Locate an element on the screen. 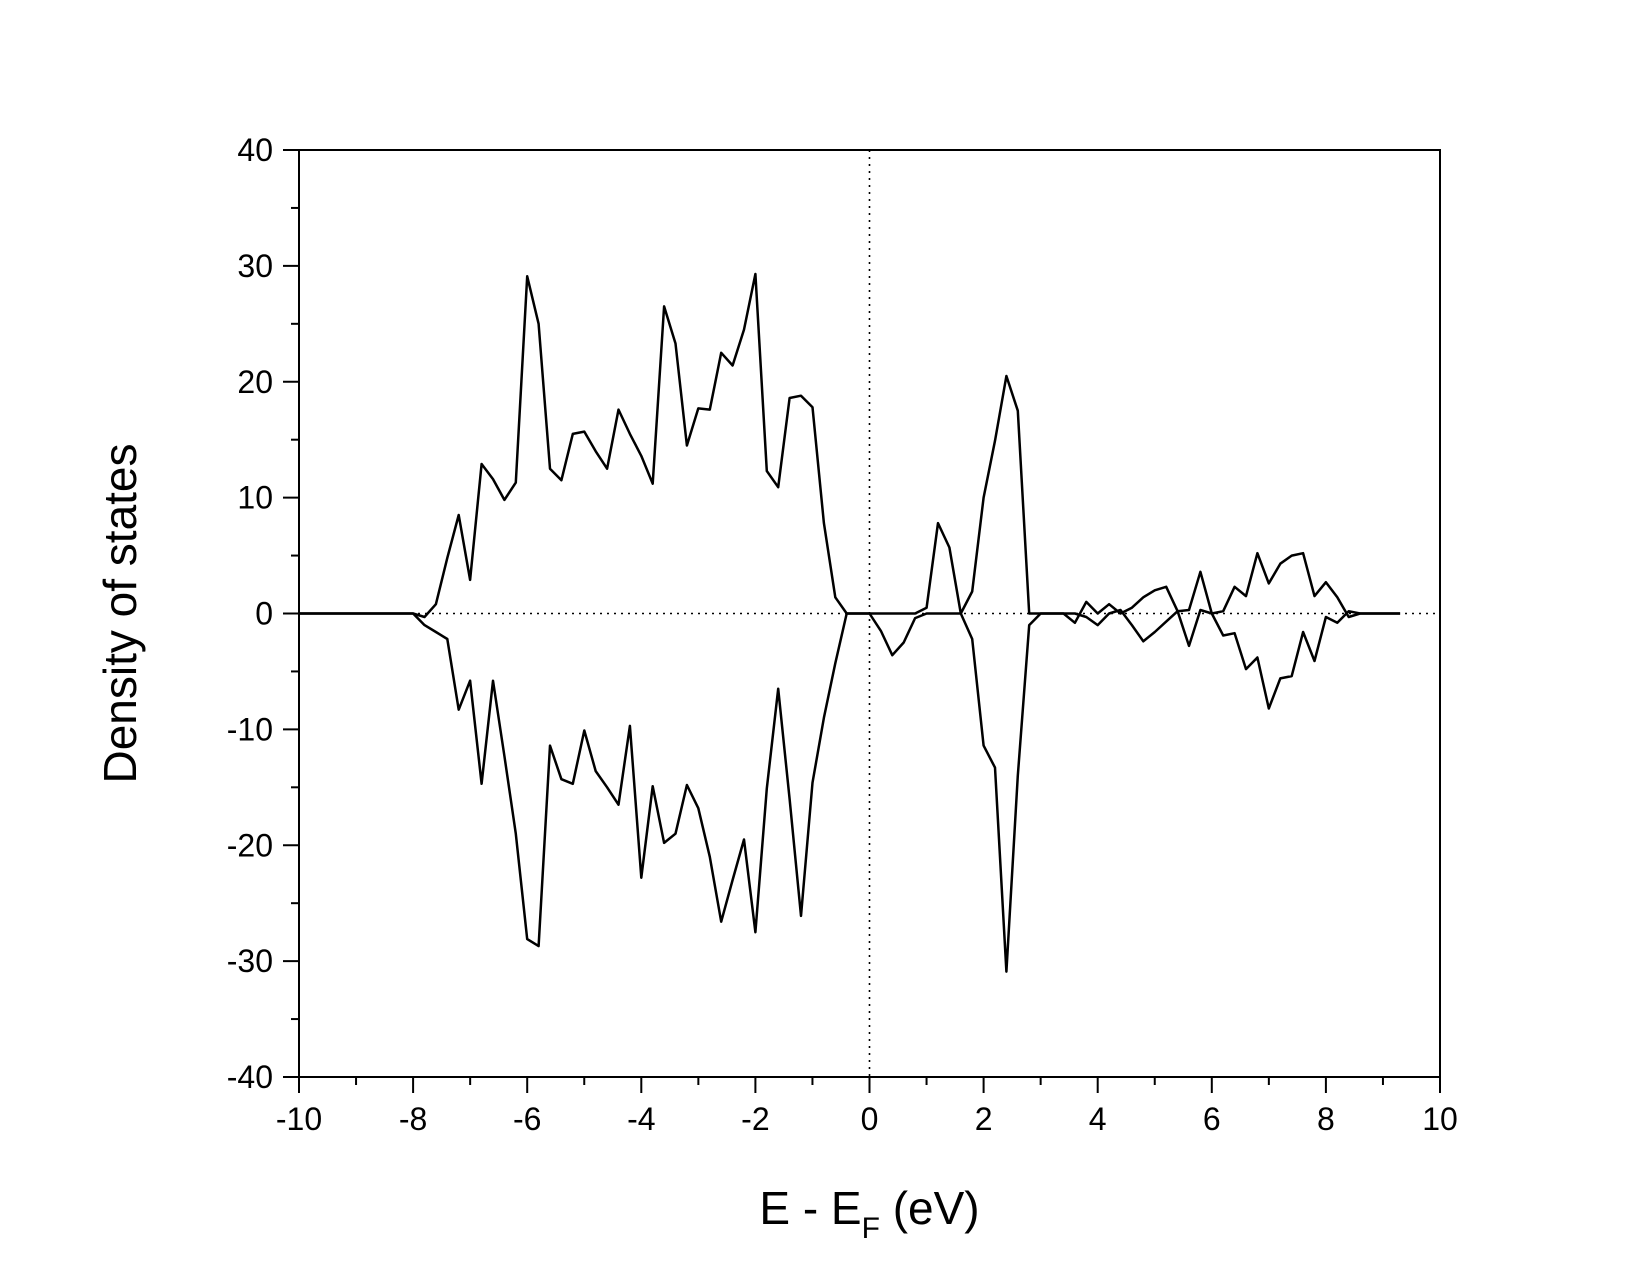 The image size is (1650, 1275). x-tick-label: -6 is located at coordinates (527, 1119).